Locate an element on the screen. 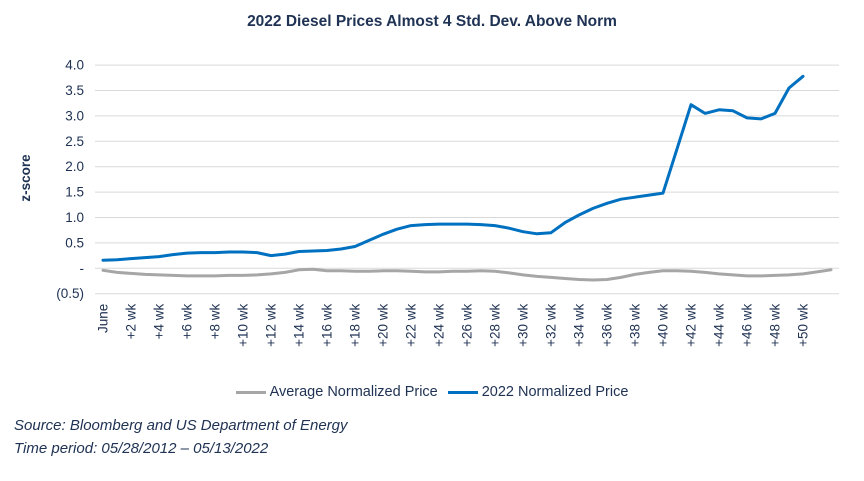  x-tick-label: +24 wk is located at coordinates (439, 324).